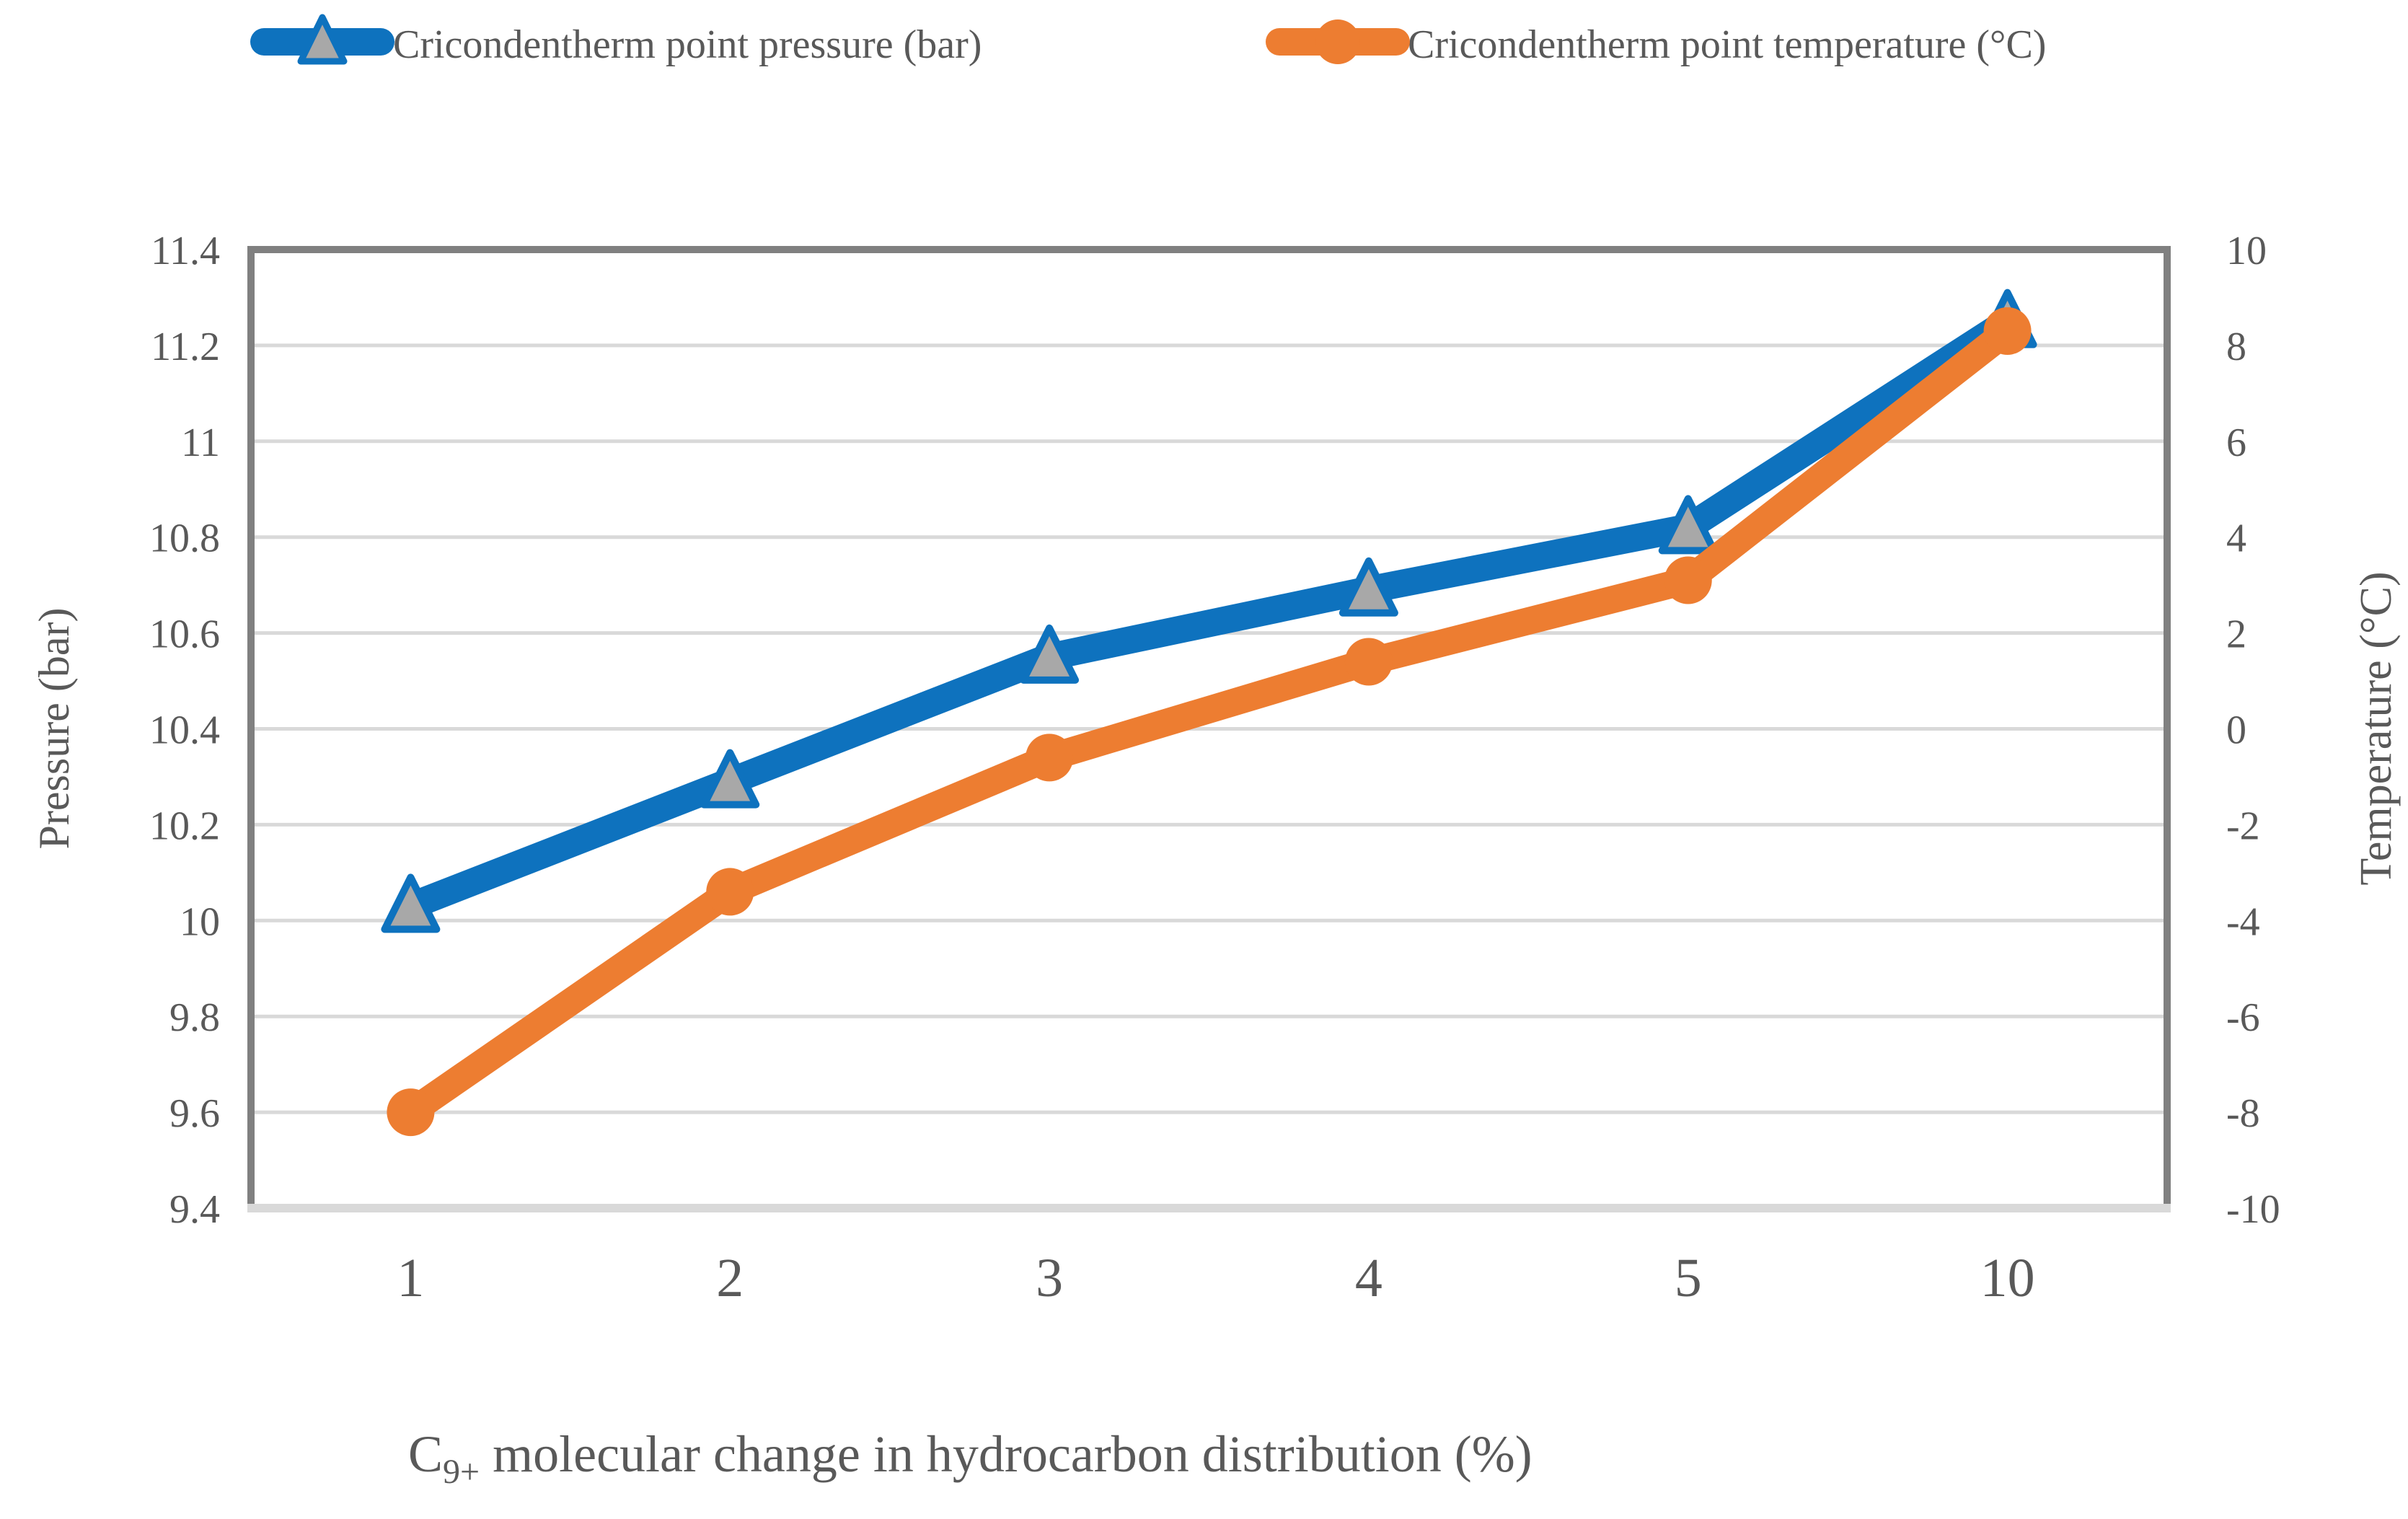 Image resolution: width=2408 pixels, height=1519 pixels. Describe the element at coordinates (1049, 1278) in the screenshot. I see `x-axis-tick-label: 3` at that location.